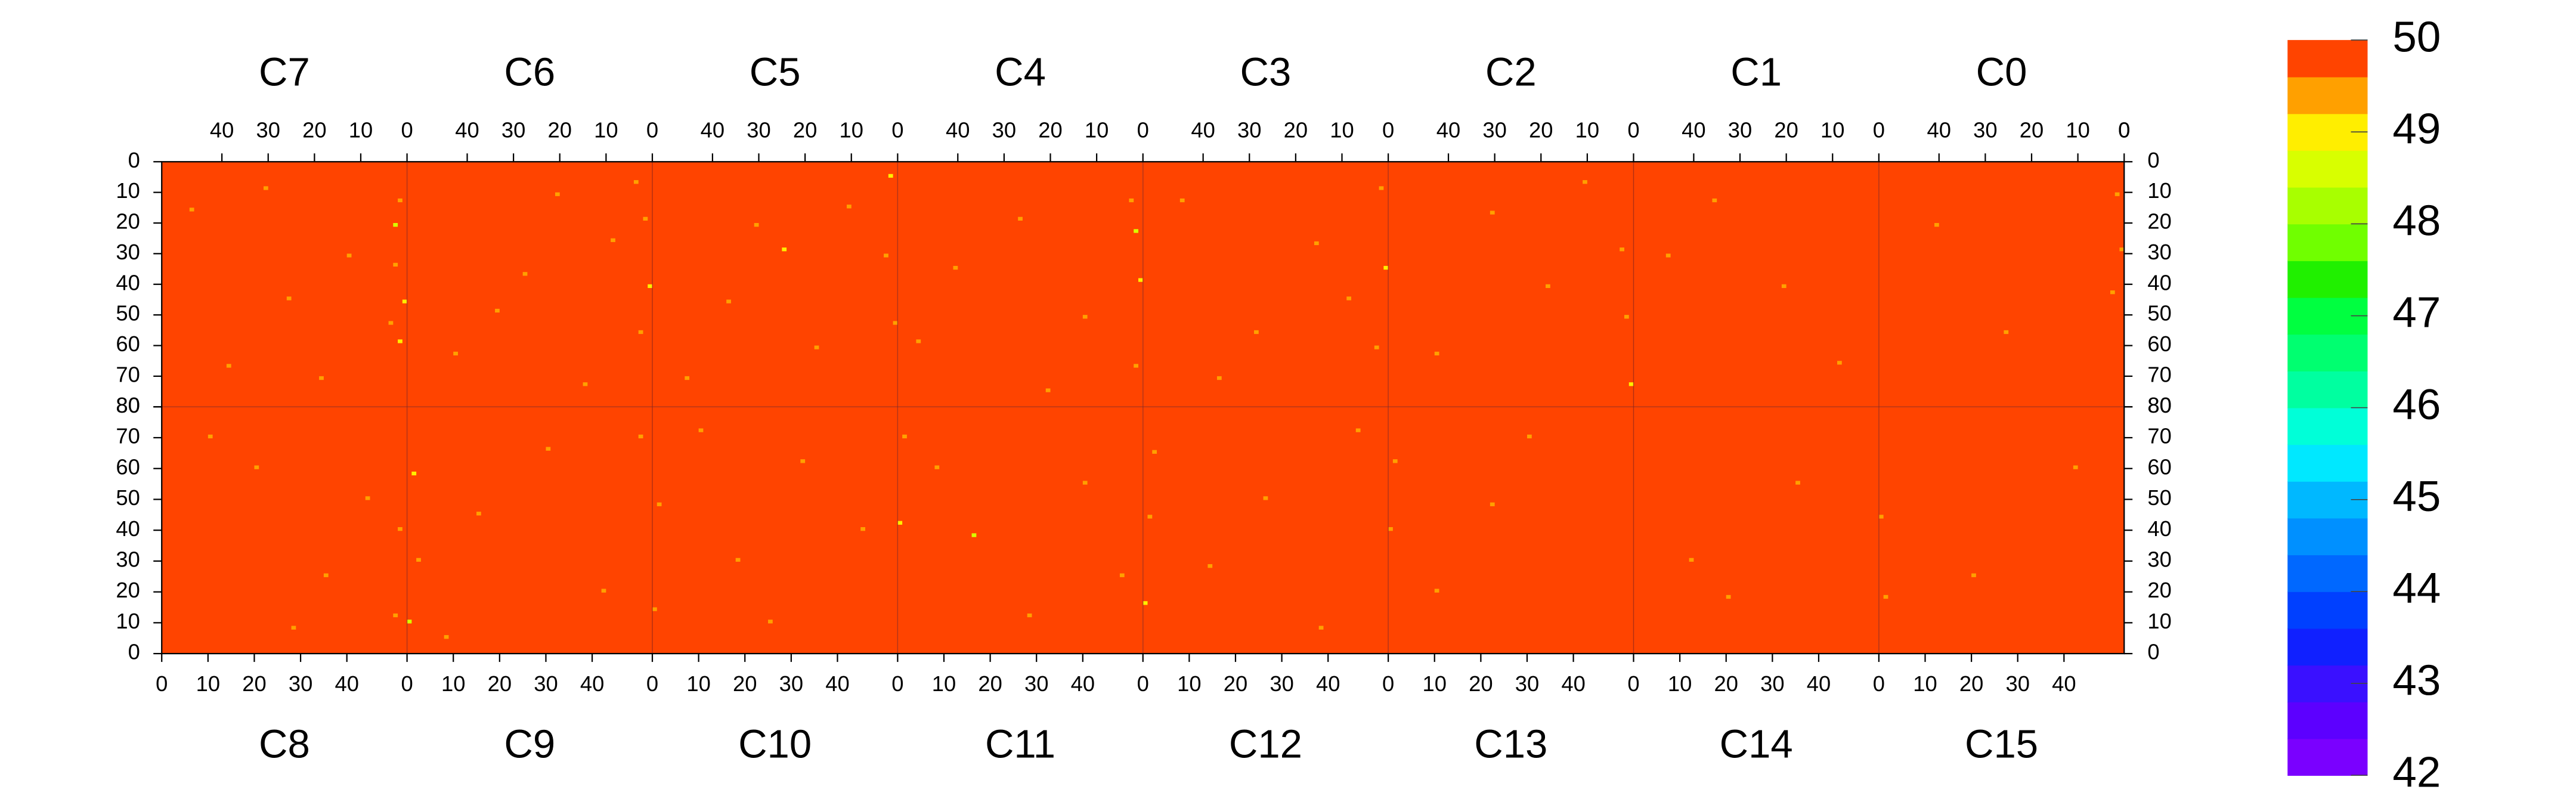  Describe the element at coordinates (1756, 72) in the screenshot. I see `panel-title: C1` at that location.